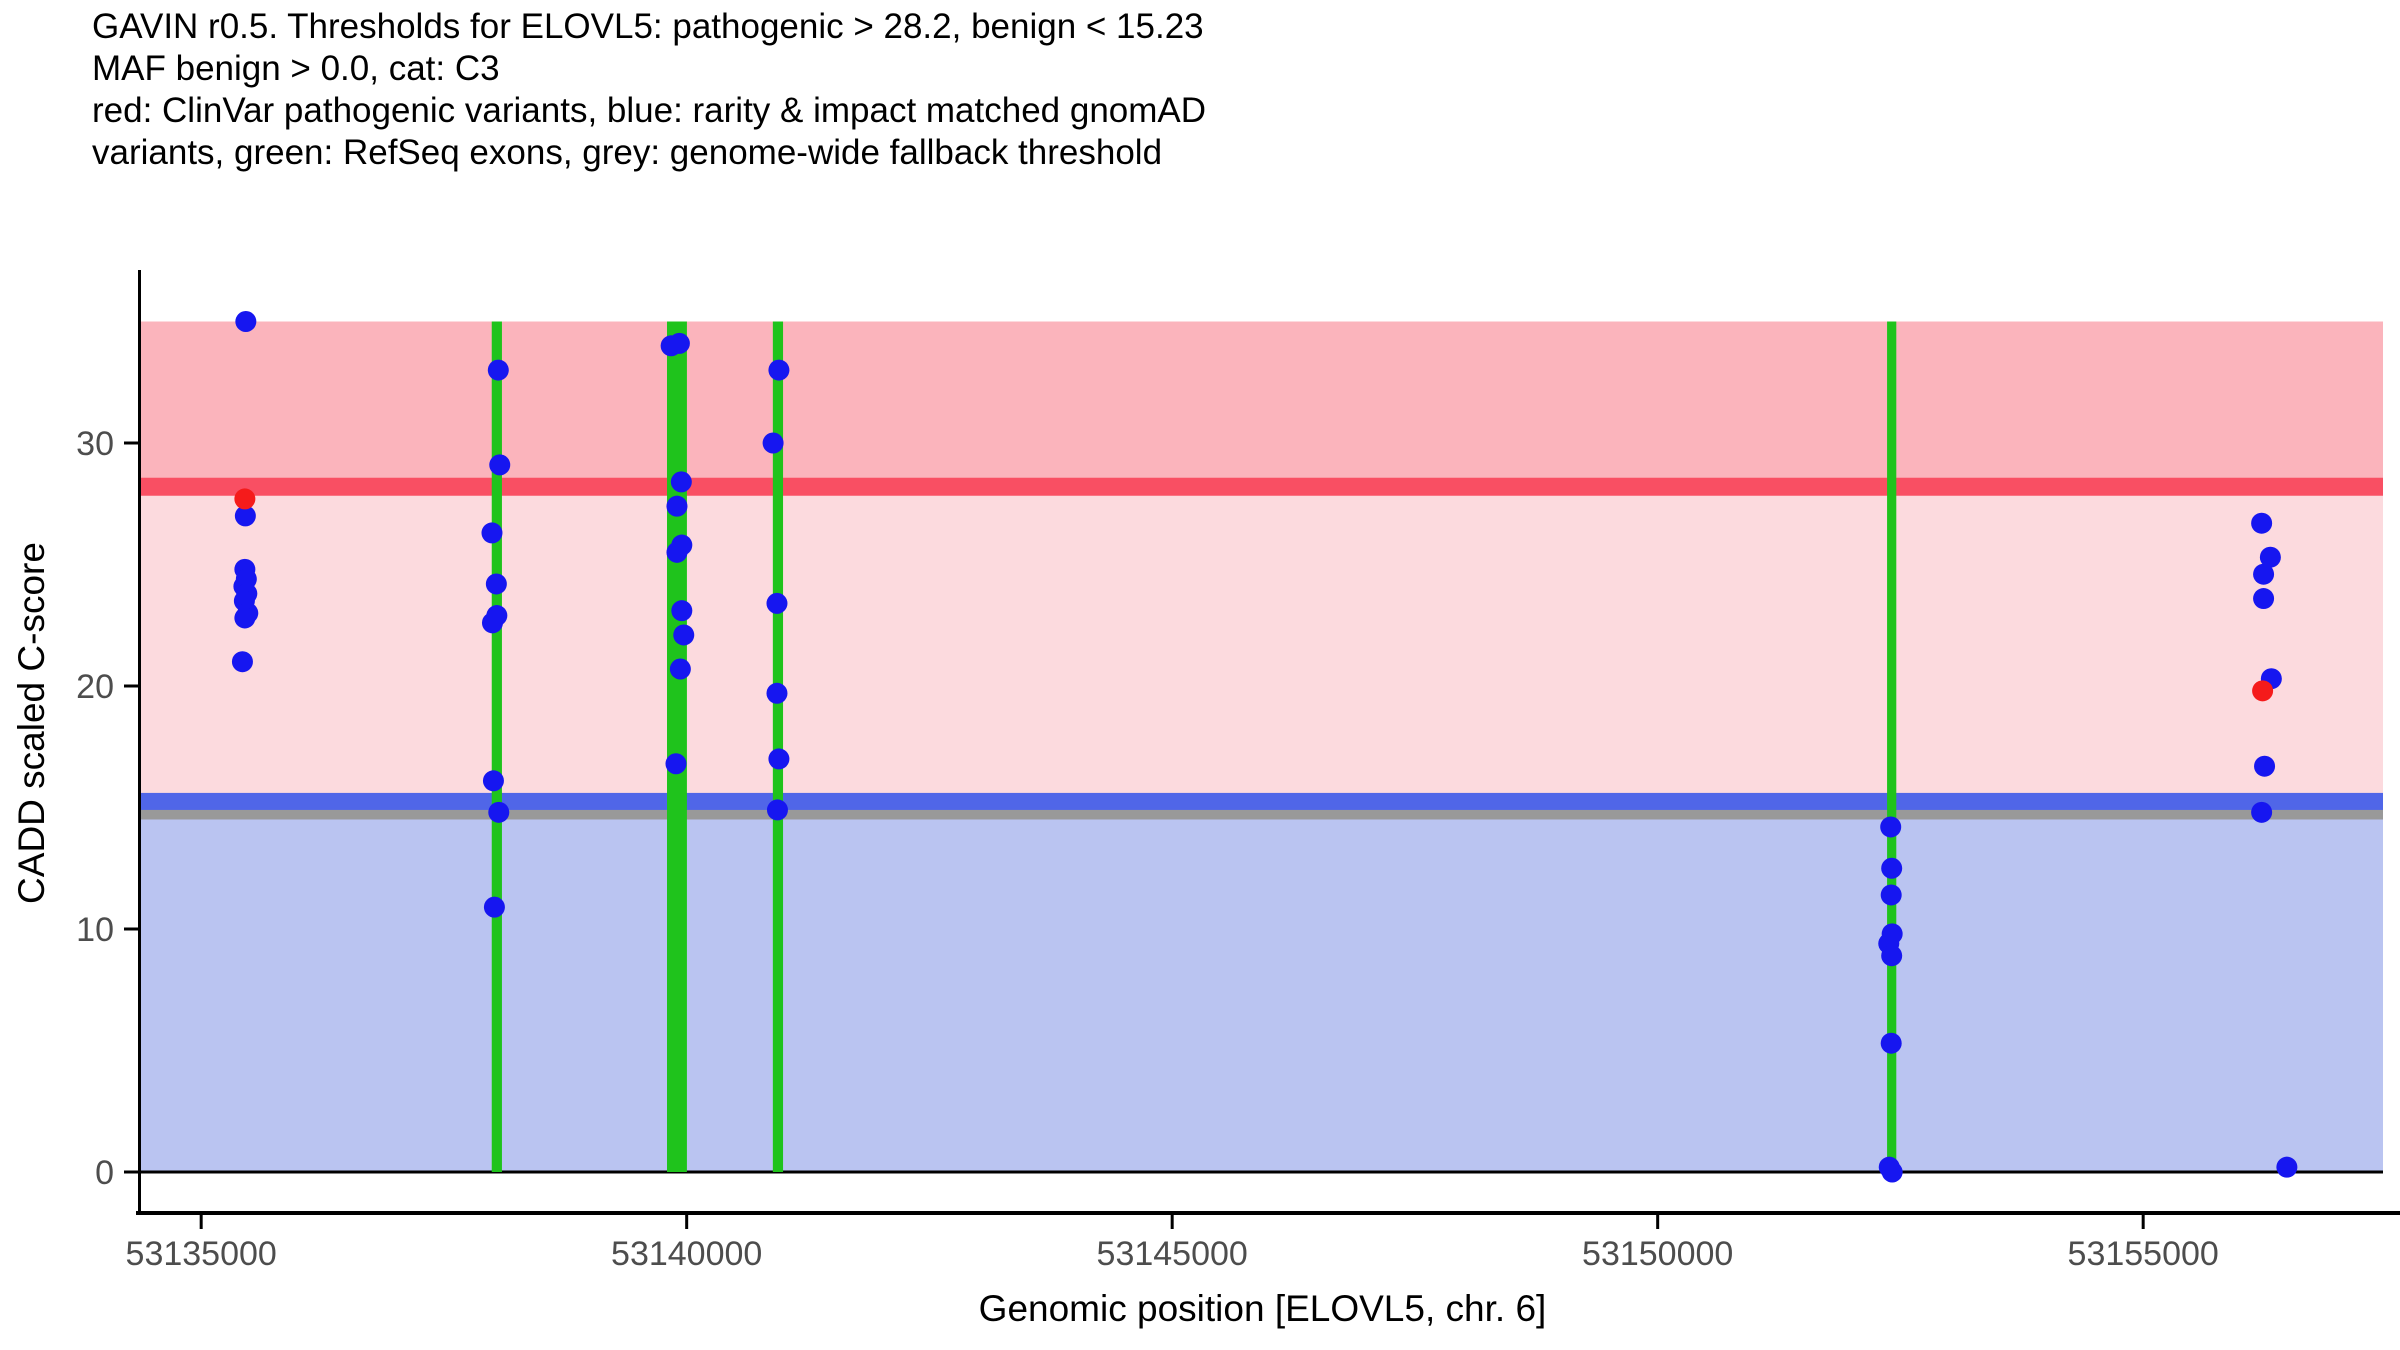 This screenshot has width=2400, height=1350. Describe the element at coordinates (95, 687) in the screenshot. I see `y-tick-label: 20` at that location.